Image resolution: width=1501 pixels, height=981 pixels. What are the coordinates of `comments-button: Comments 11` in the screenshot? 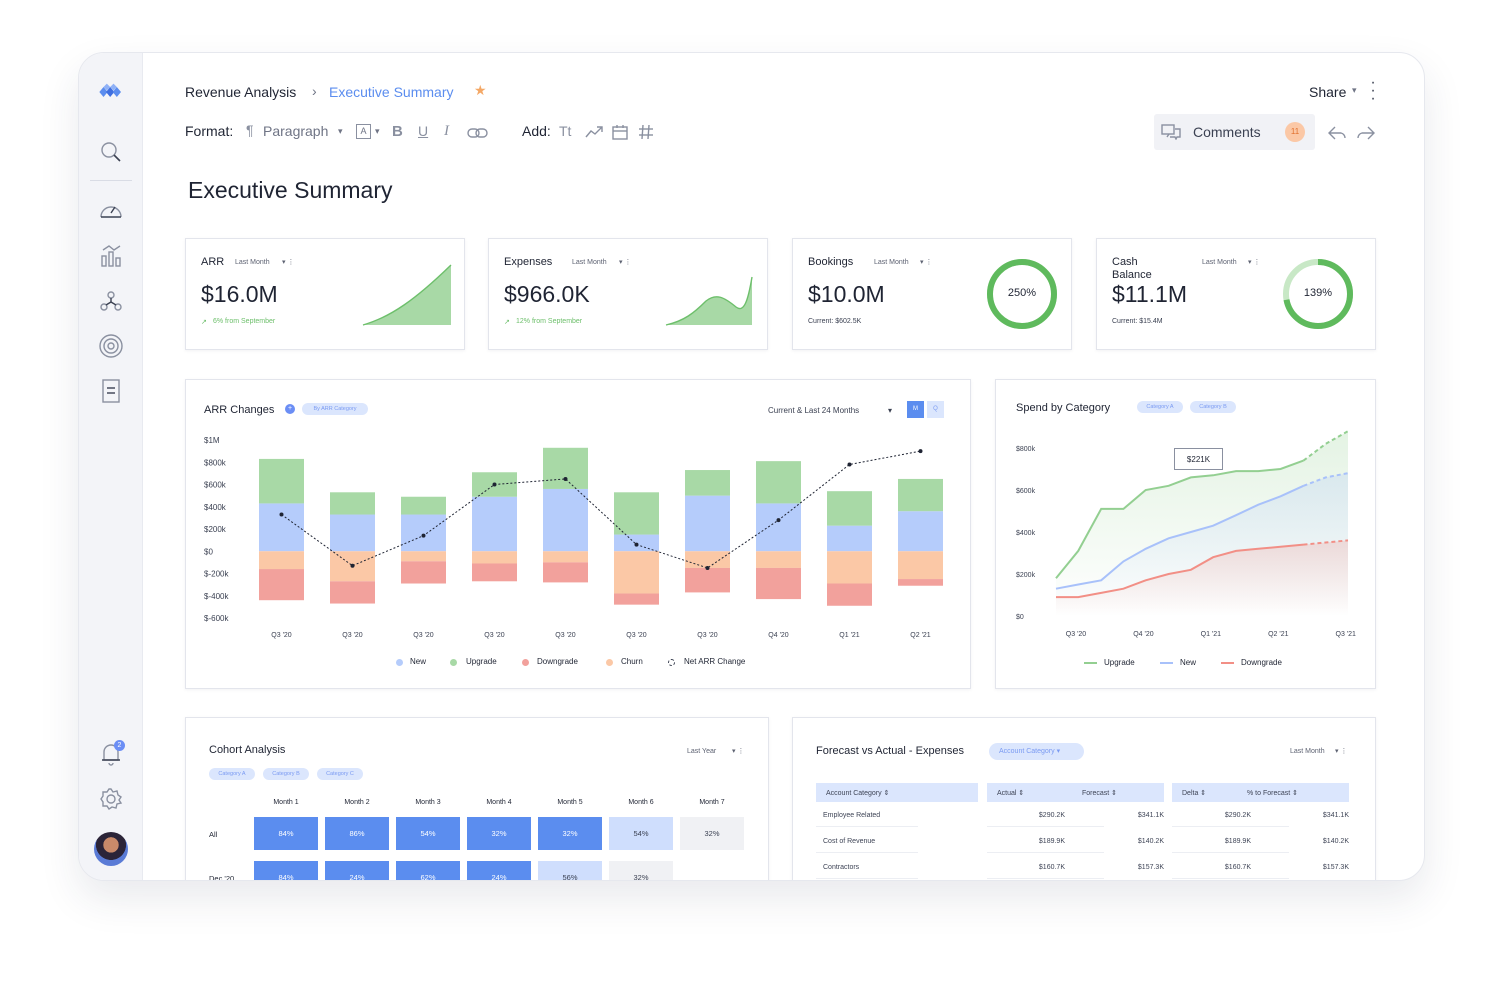 It's located at (1234, 132).